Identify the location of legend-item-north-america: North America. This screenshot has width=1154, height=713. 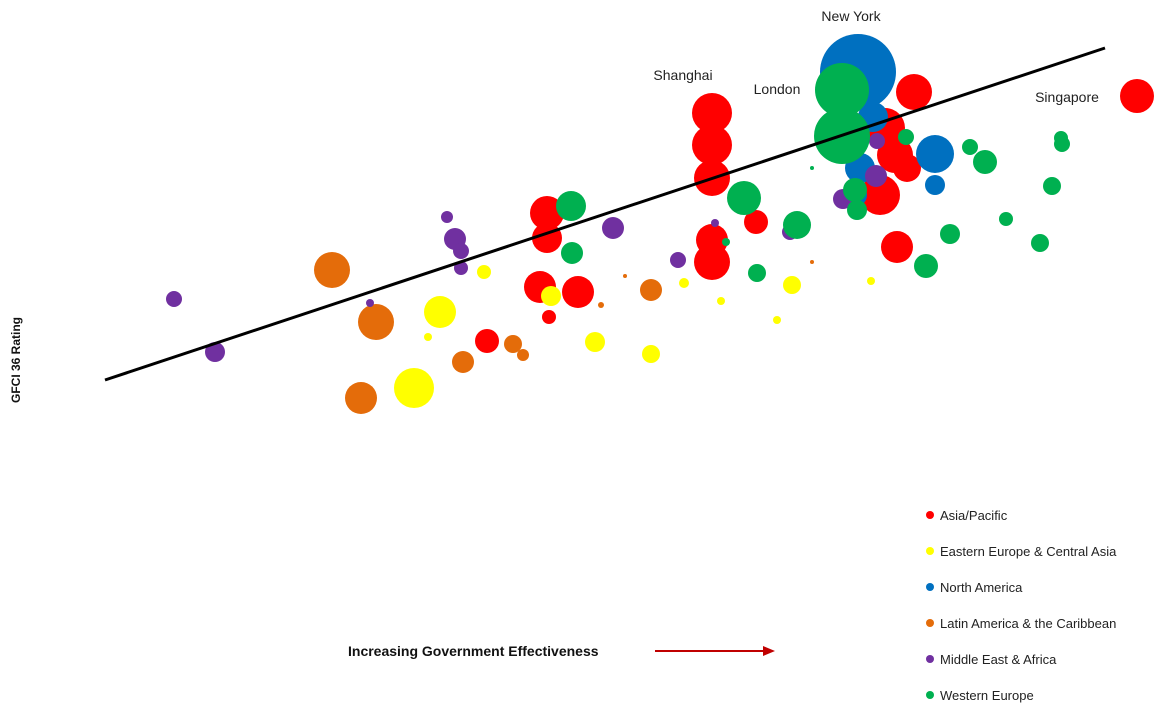
(1039, 587).